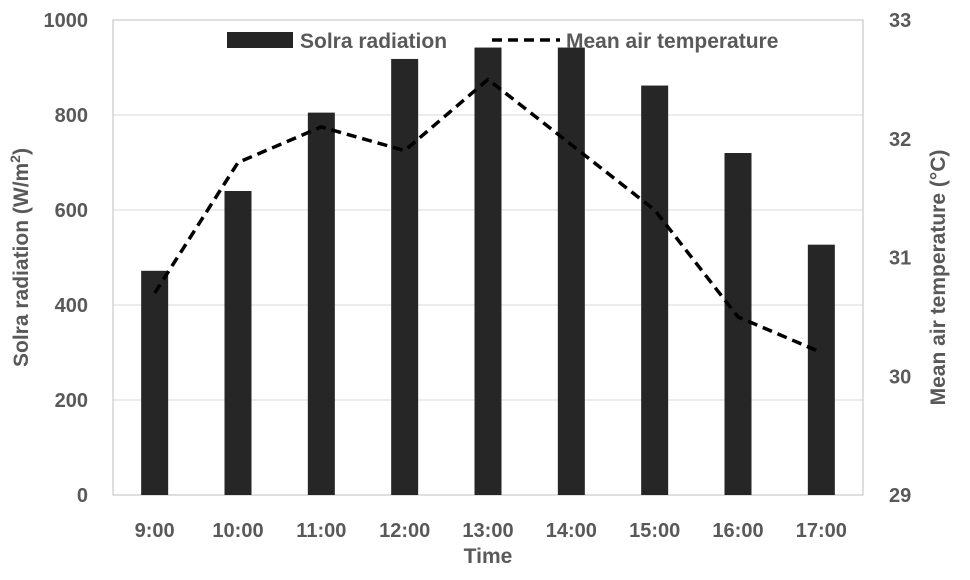 The image size is (970, 580). I want to click on left-tick-label: 600, so click(71, 211).